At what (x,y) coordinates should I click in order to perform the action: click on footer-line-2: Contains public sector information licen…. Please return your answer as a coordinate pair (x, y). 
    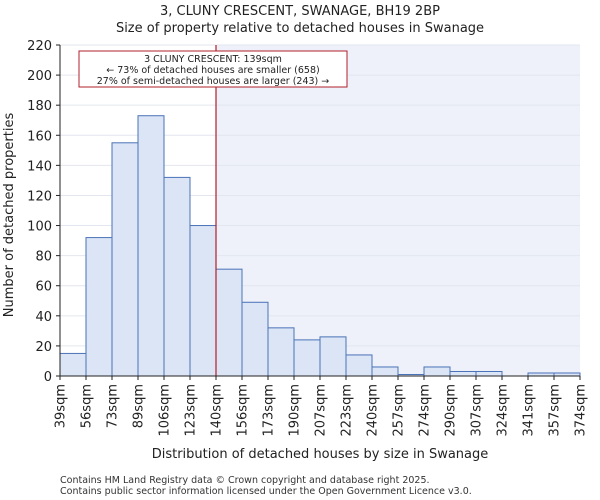
    Looking at the image, I should click on (266, 491).